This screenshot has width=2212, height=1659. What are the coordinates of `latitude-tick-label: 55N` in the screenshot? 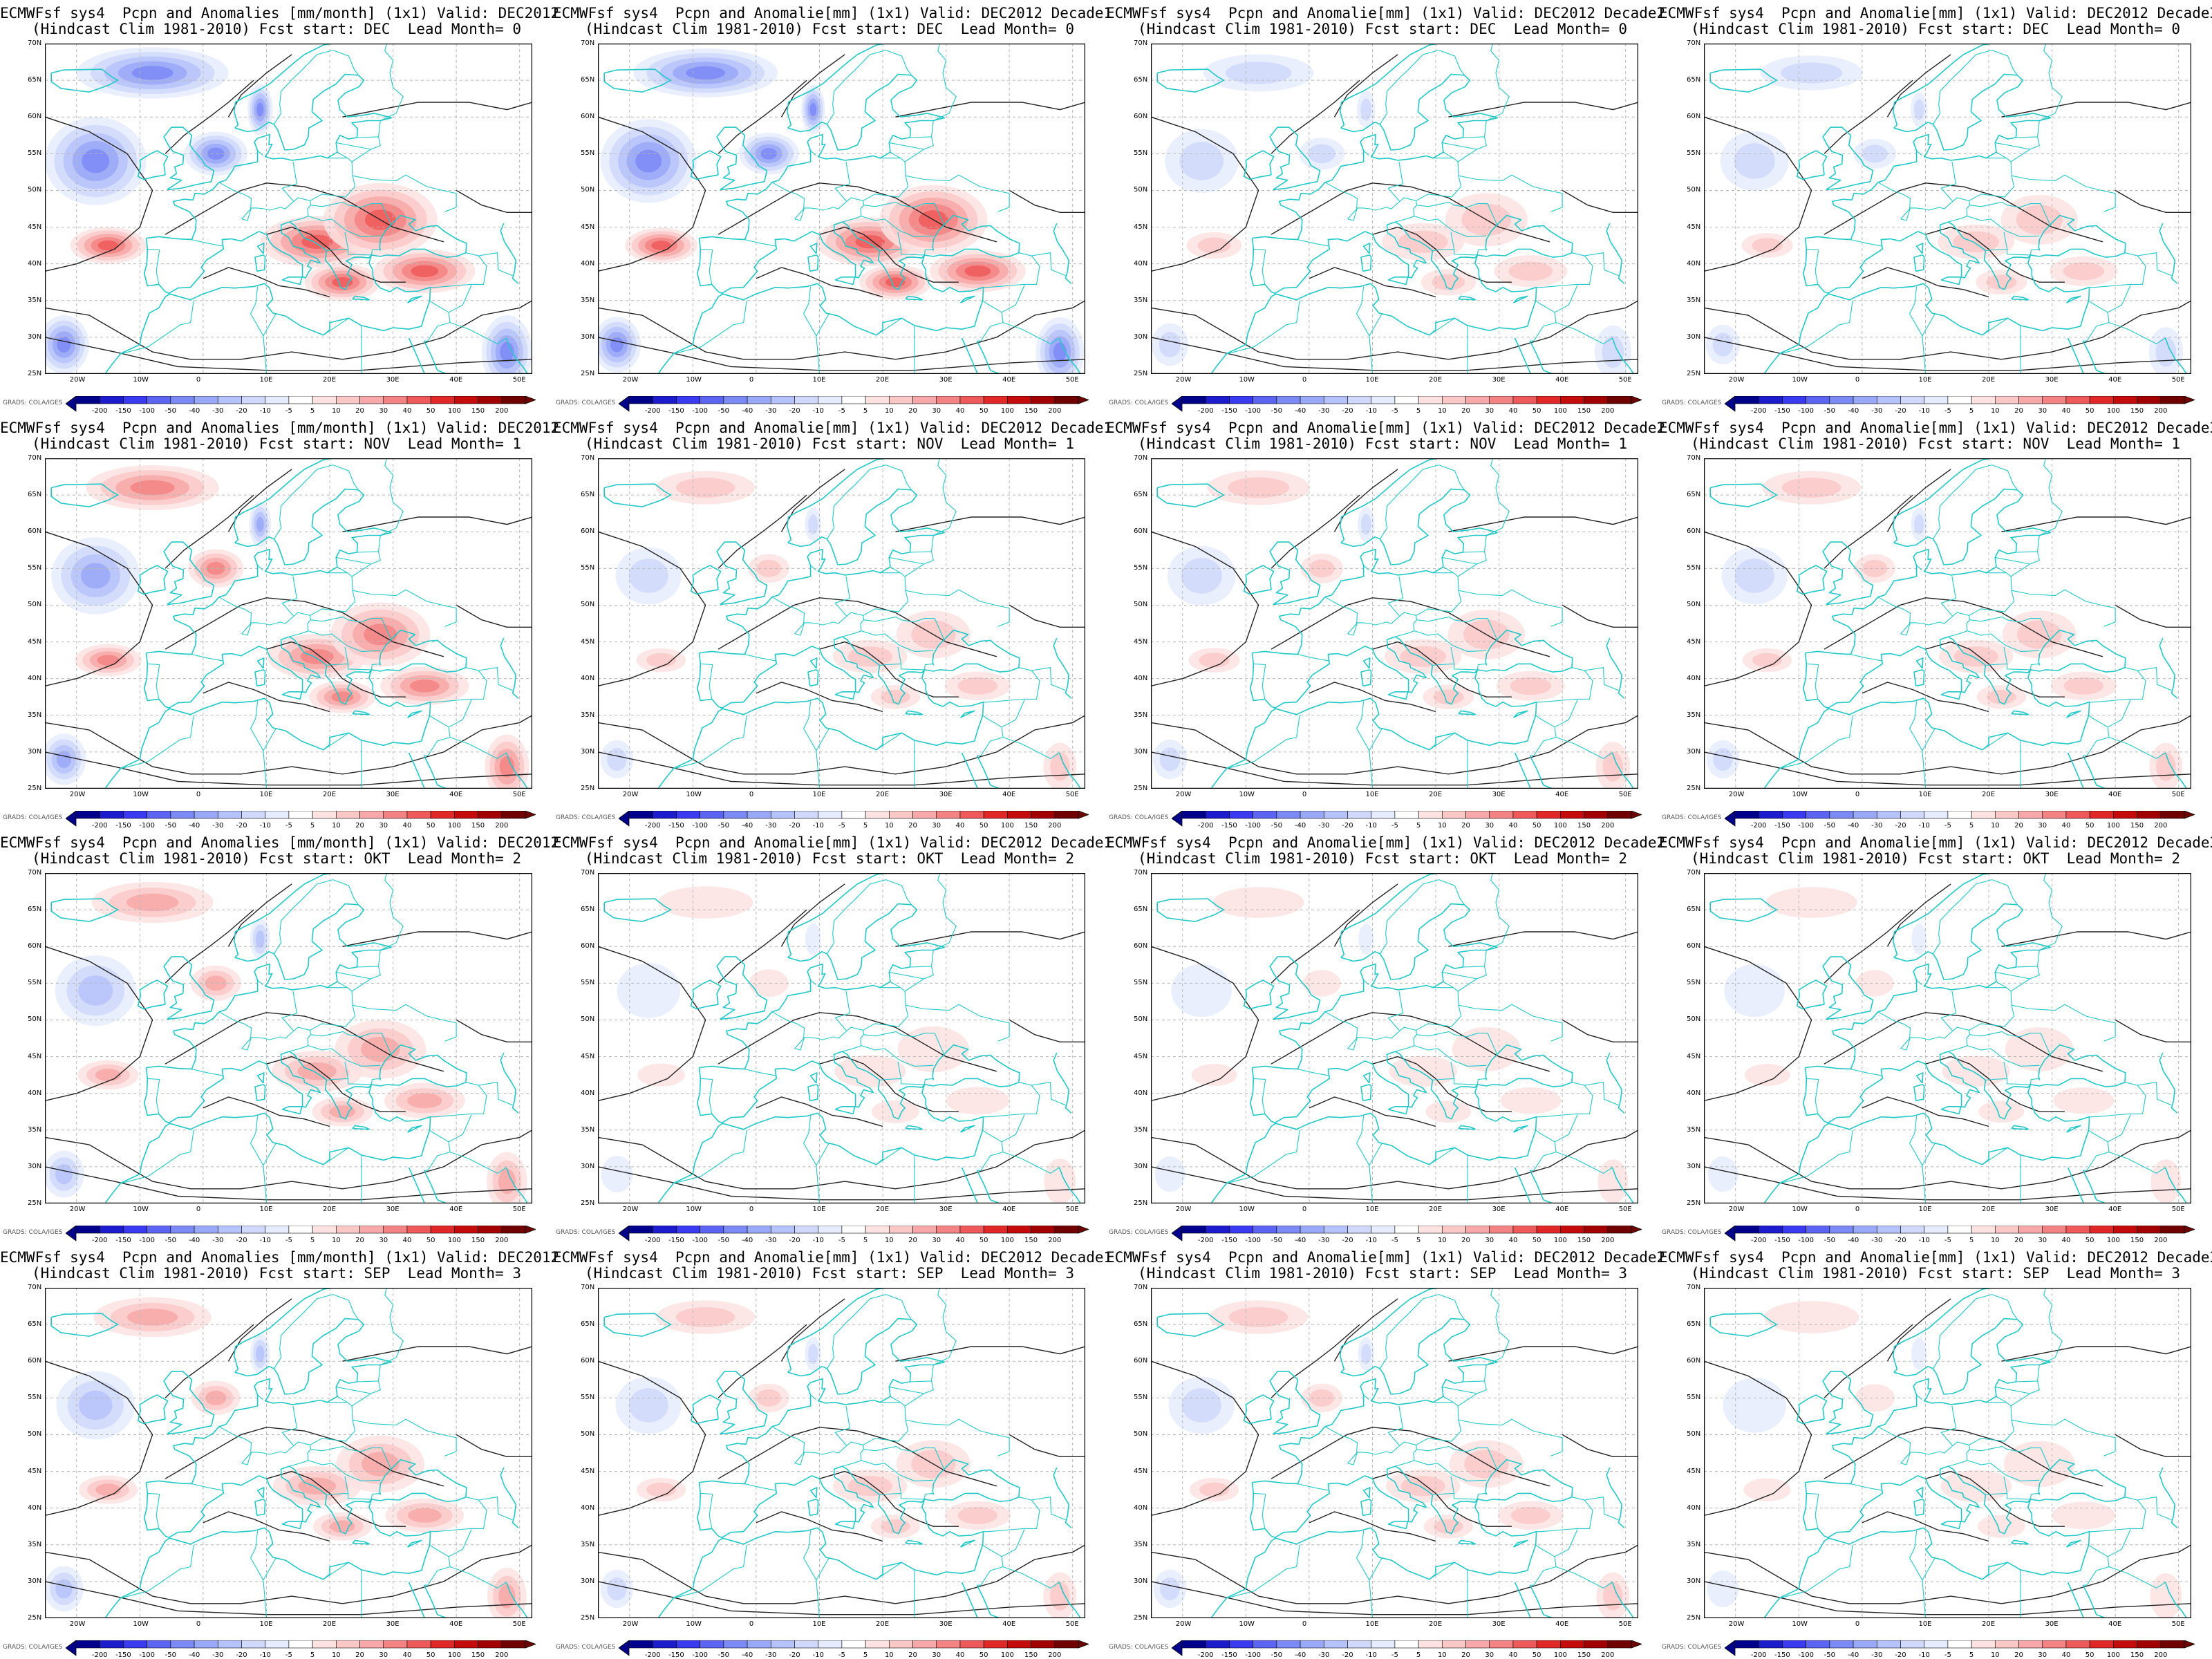 It's located at (588, 1398).